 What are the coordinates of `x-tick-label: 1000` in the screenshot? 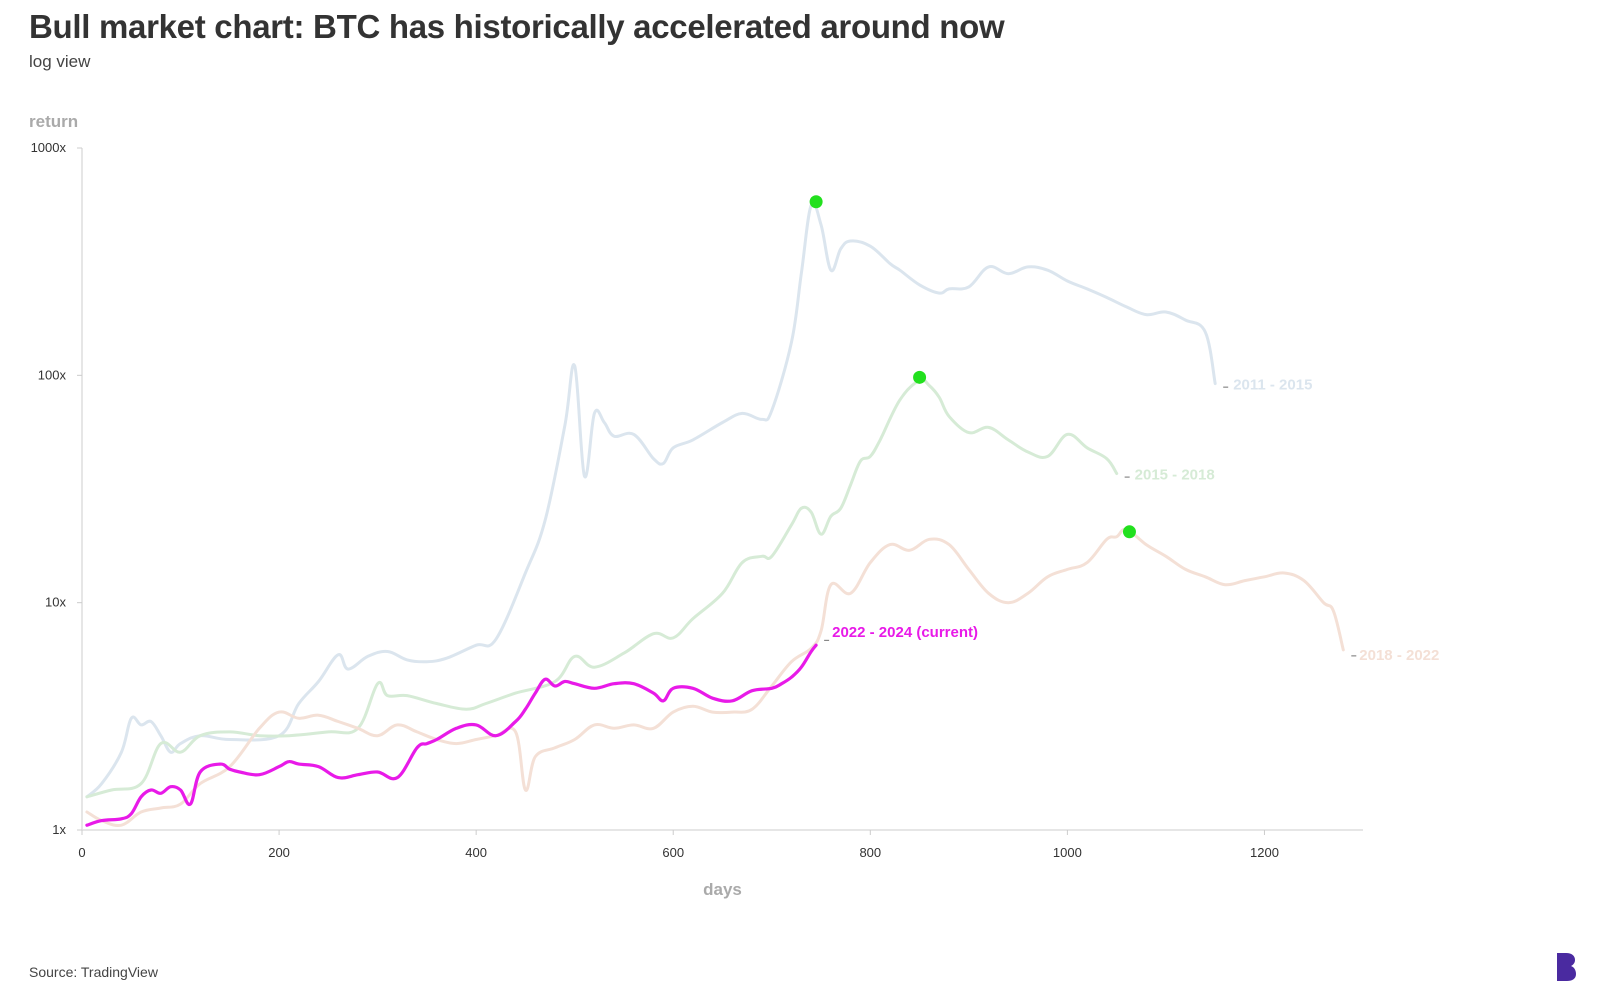 It's located at (1067, 852).